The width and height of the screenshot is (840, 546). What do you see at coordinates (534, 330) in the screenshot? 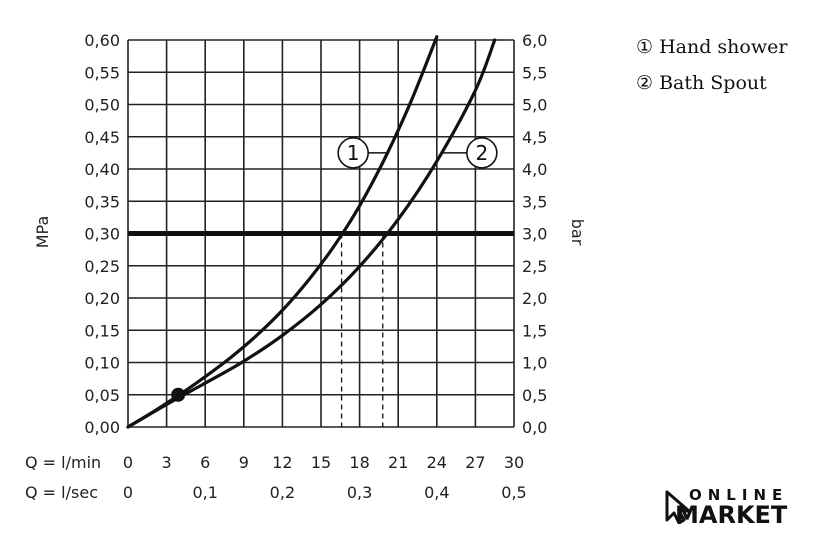
I see `y-tick-label-right: 1,5` at bounding box center [534, 330].